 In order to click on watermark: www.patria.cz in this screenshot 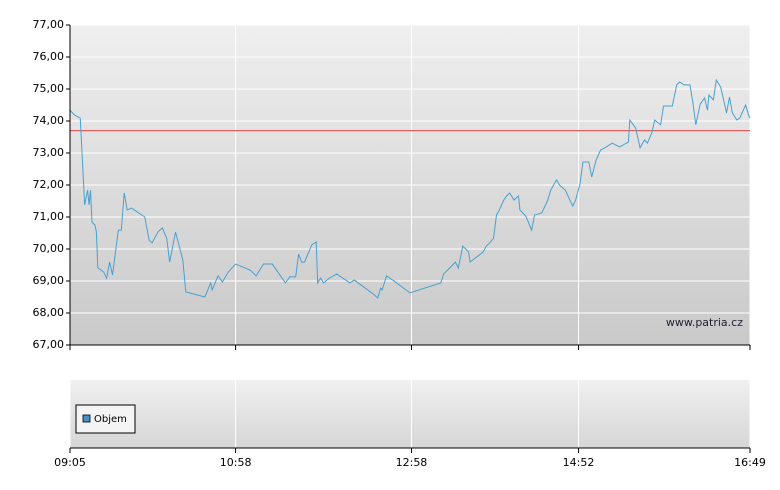, I will do `click(704, 322)`.